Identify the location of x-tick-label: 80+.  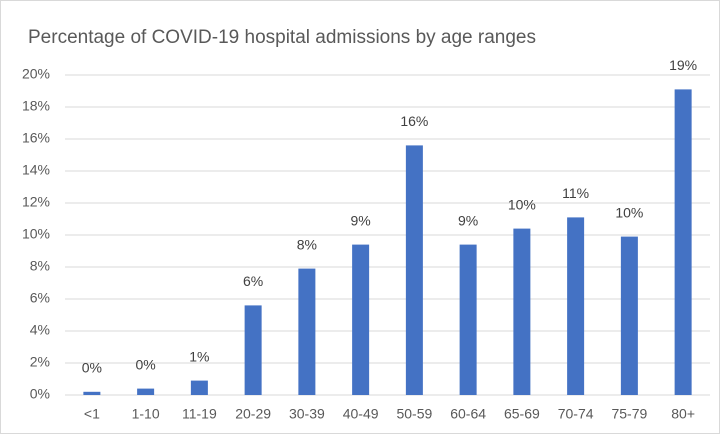
(683, 414).